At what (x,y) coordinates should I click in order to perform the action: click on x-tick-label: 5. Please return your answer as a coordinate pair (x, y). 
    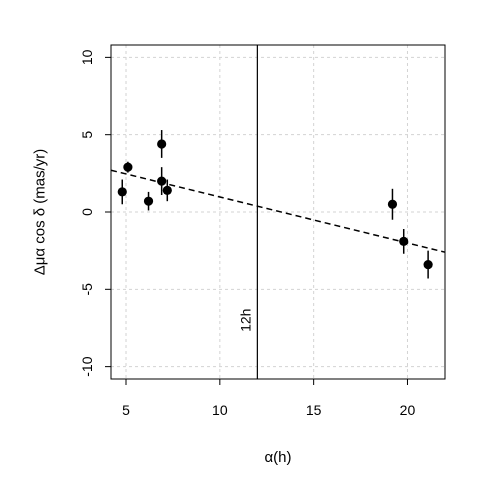
    Looking at the image, I should click on (126, 410).